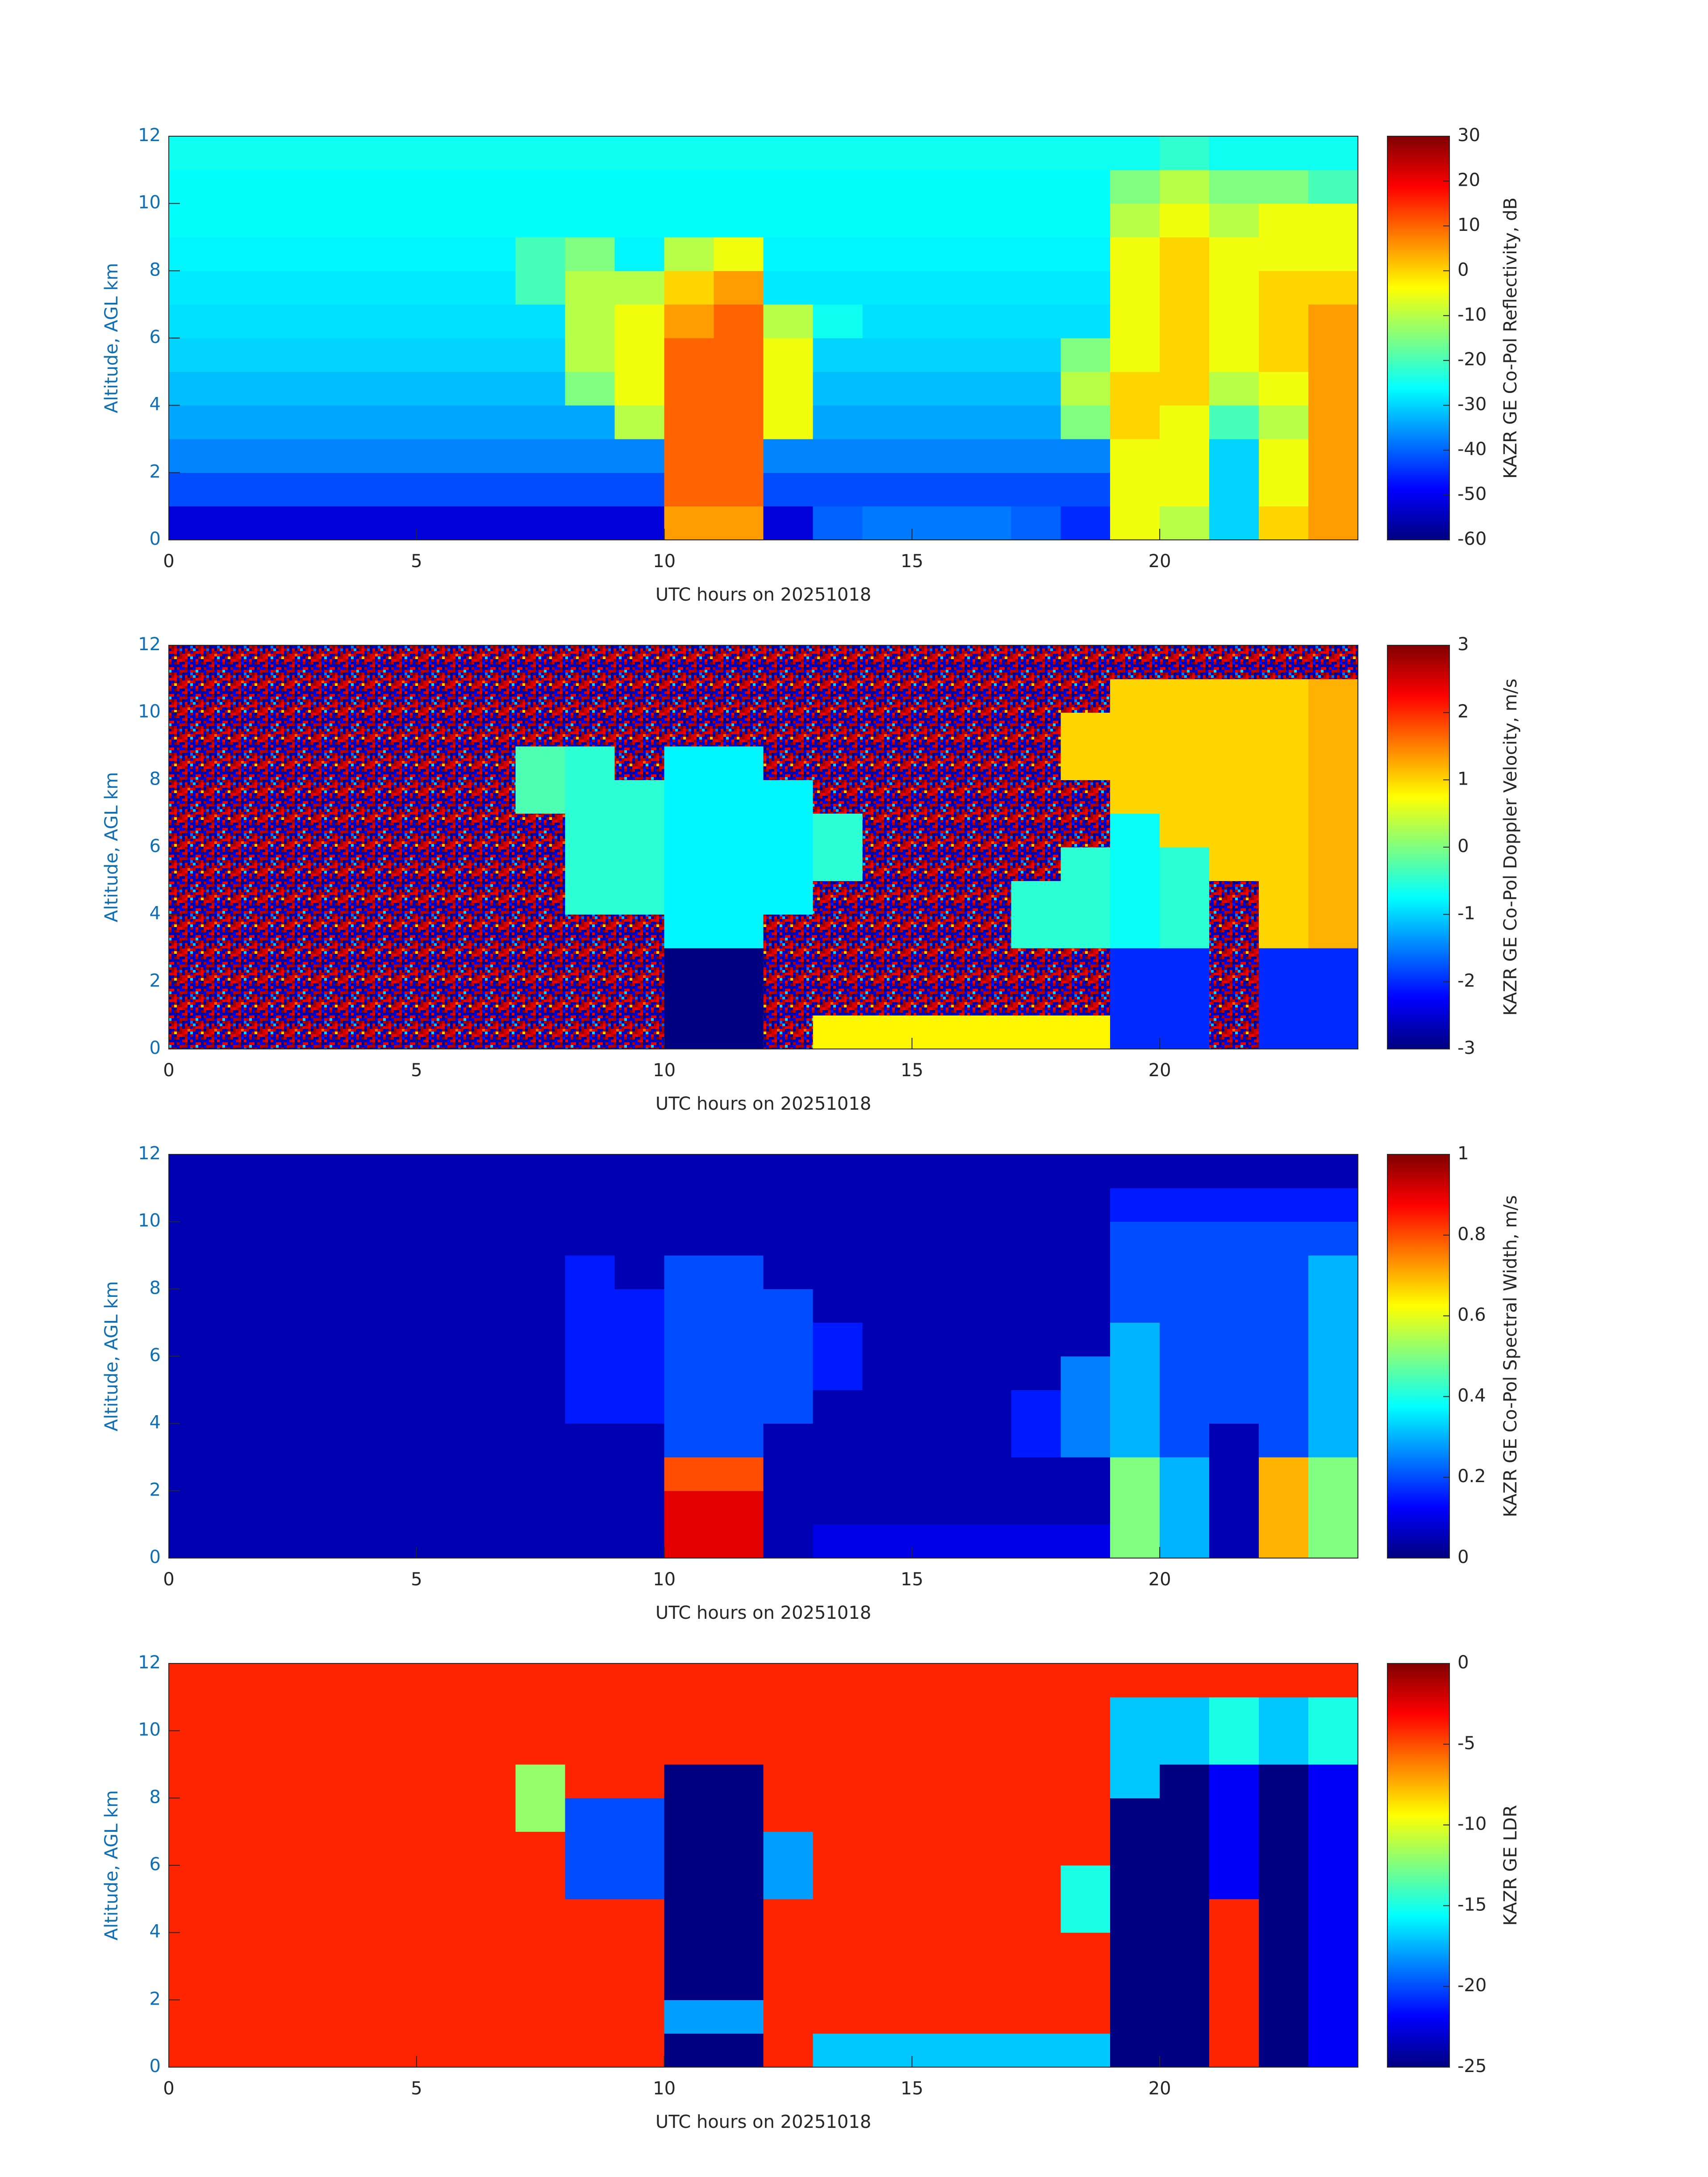 The width and height of the screenshot is (1708, 2177). Describe the element at coordinates (155, 1355) in the screenshot. I see `y-tick-label: 6` at that location.